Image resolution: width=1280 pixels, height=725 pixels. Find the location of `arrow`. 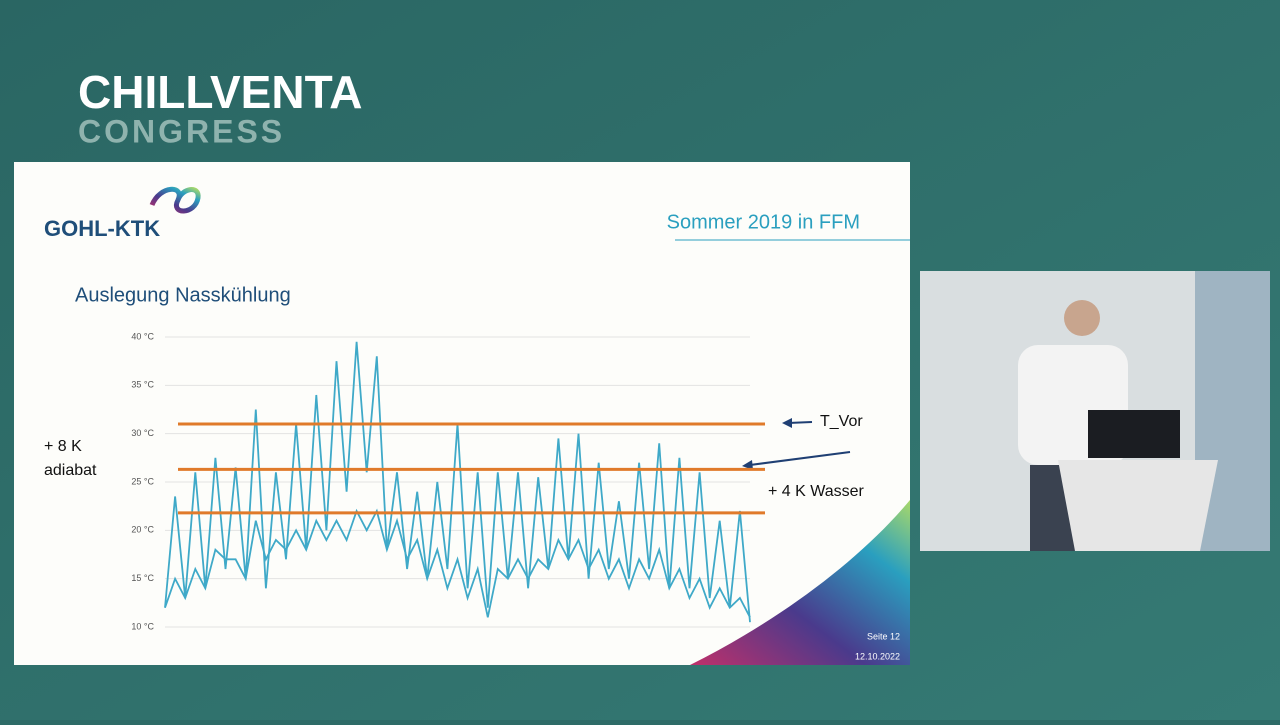

arrow is located at coordinates (800, 458).